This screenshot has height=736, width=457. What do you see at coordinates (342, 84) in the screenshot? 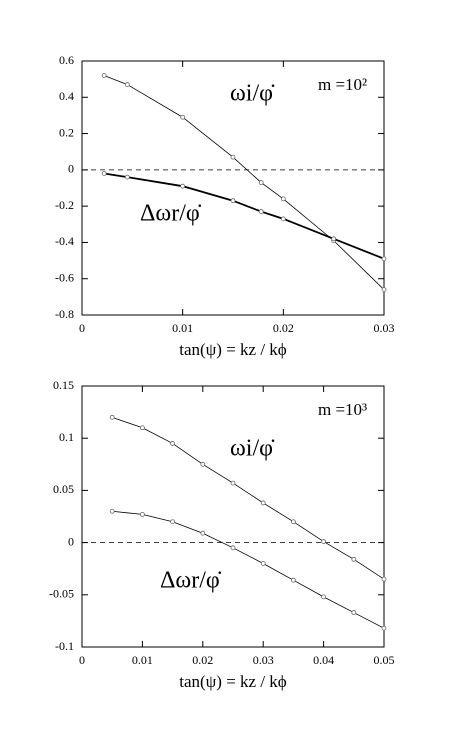
I see `annotation: m =10²` at bounding box center [342, 84].